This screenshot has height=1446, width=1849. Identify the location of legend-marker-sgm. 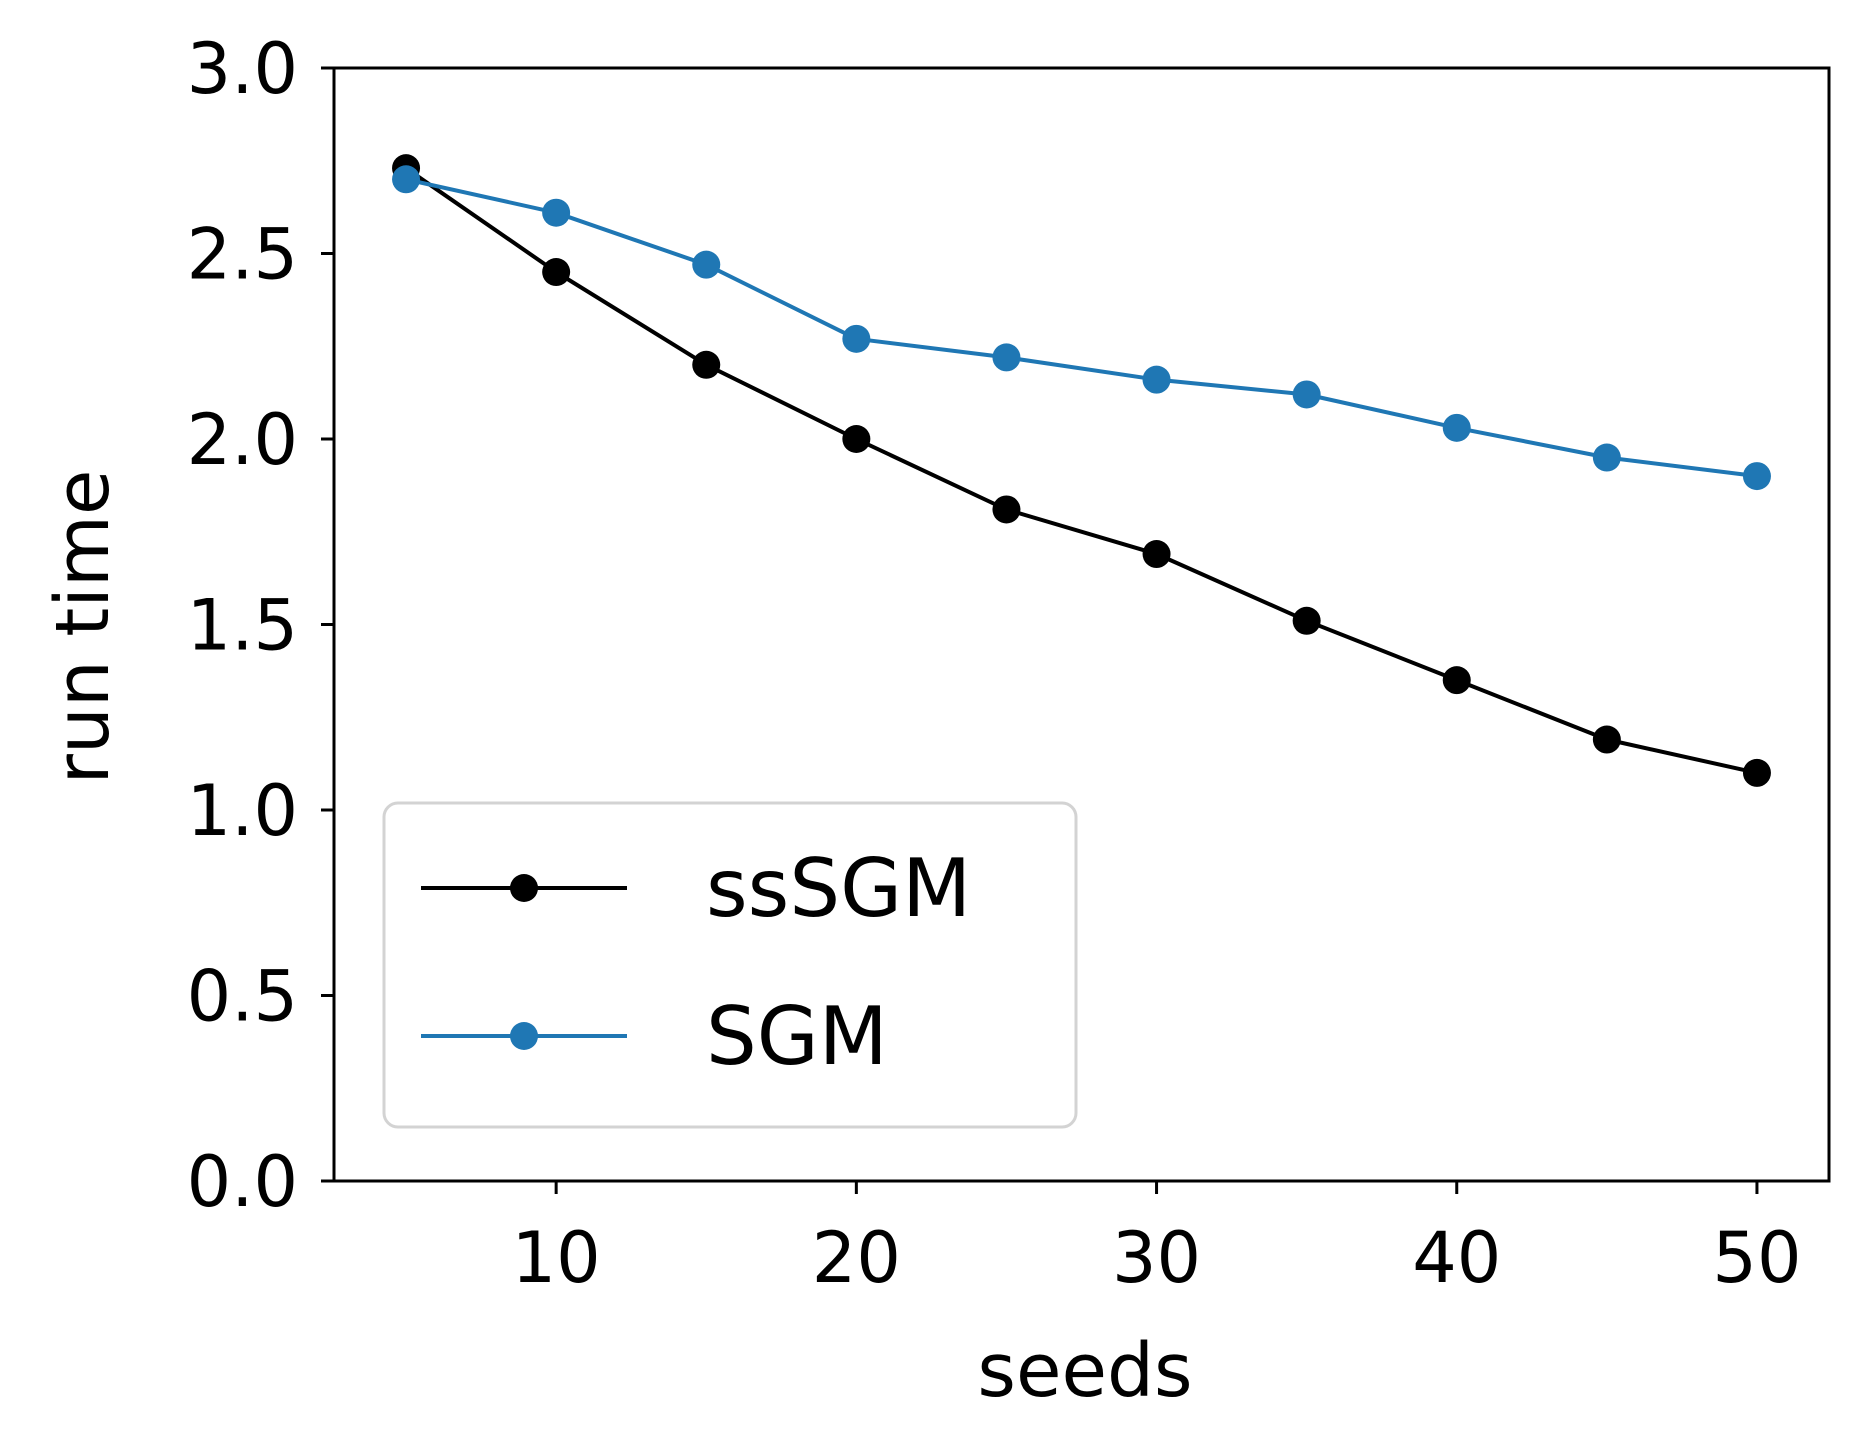
(524, 1036).